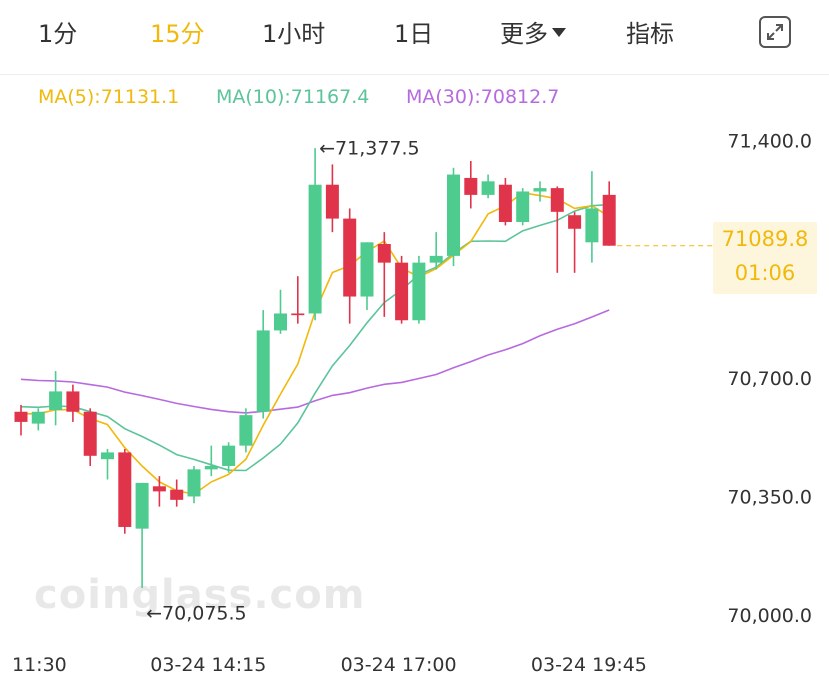 Image resolution: width=829 pixels, height=688 pixels. I want to click on high-annotation: ←71,377.5, so click(369, 148).